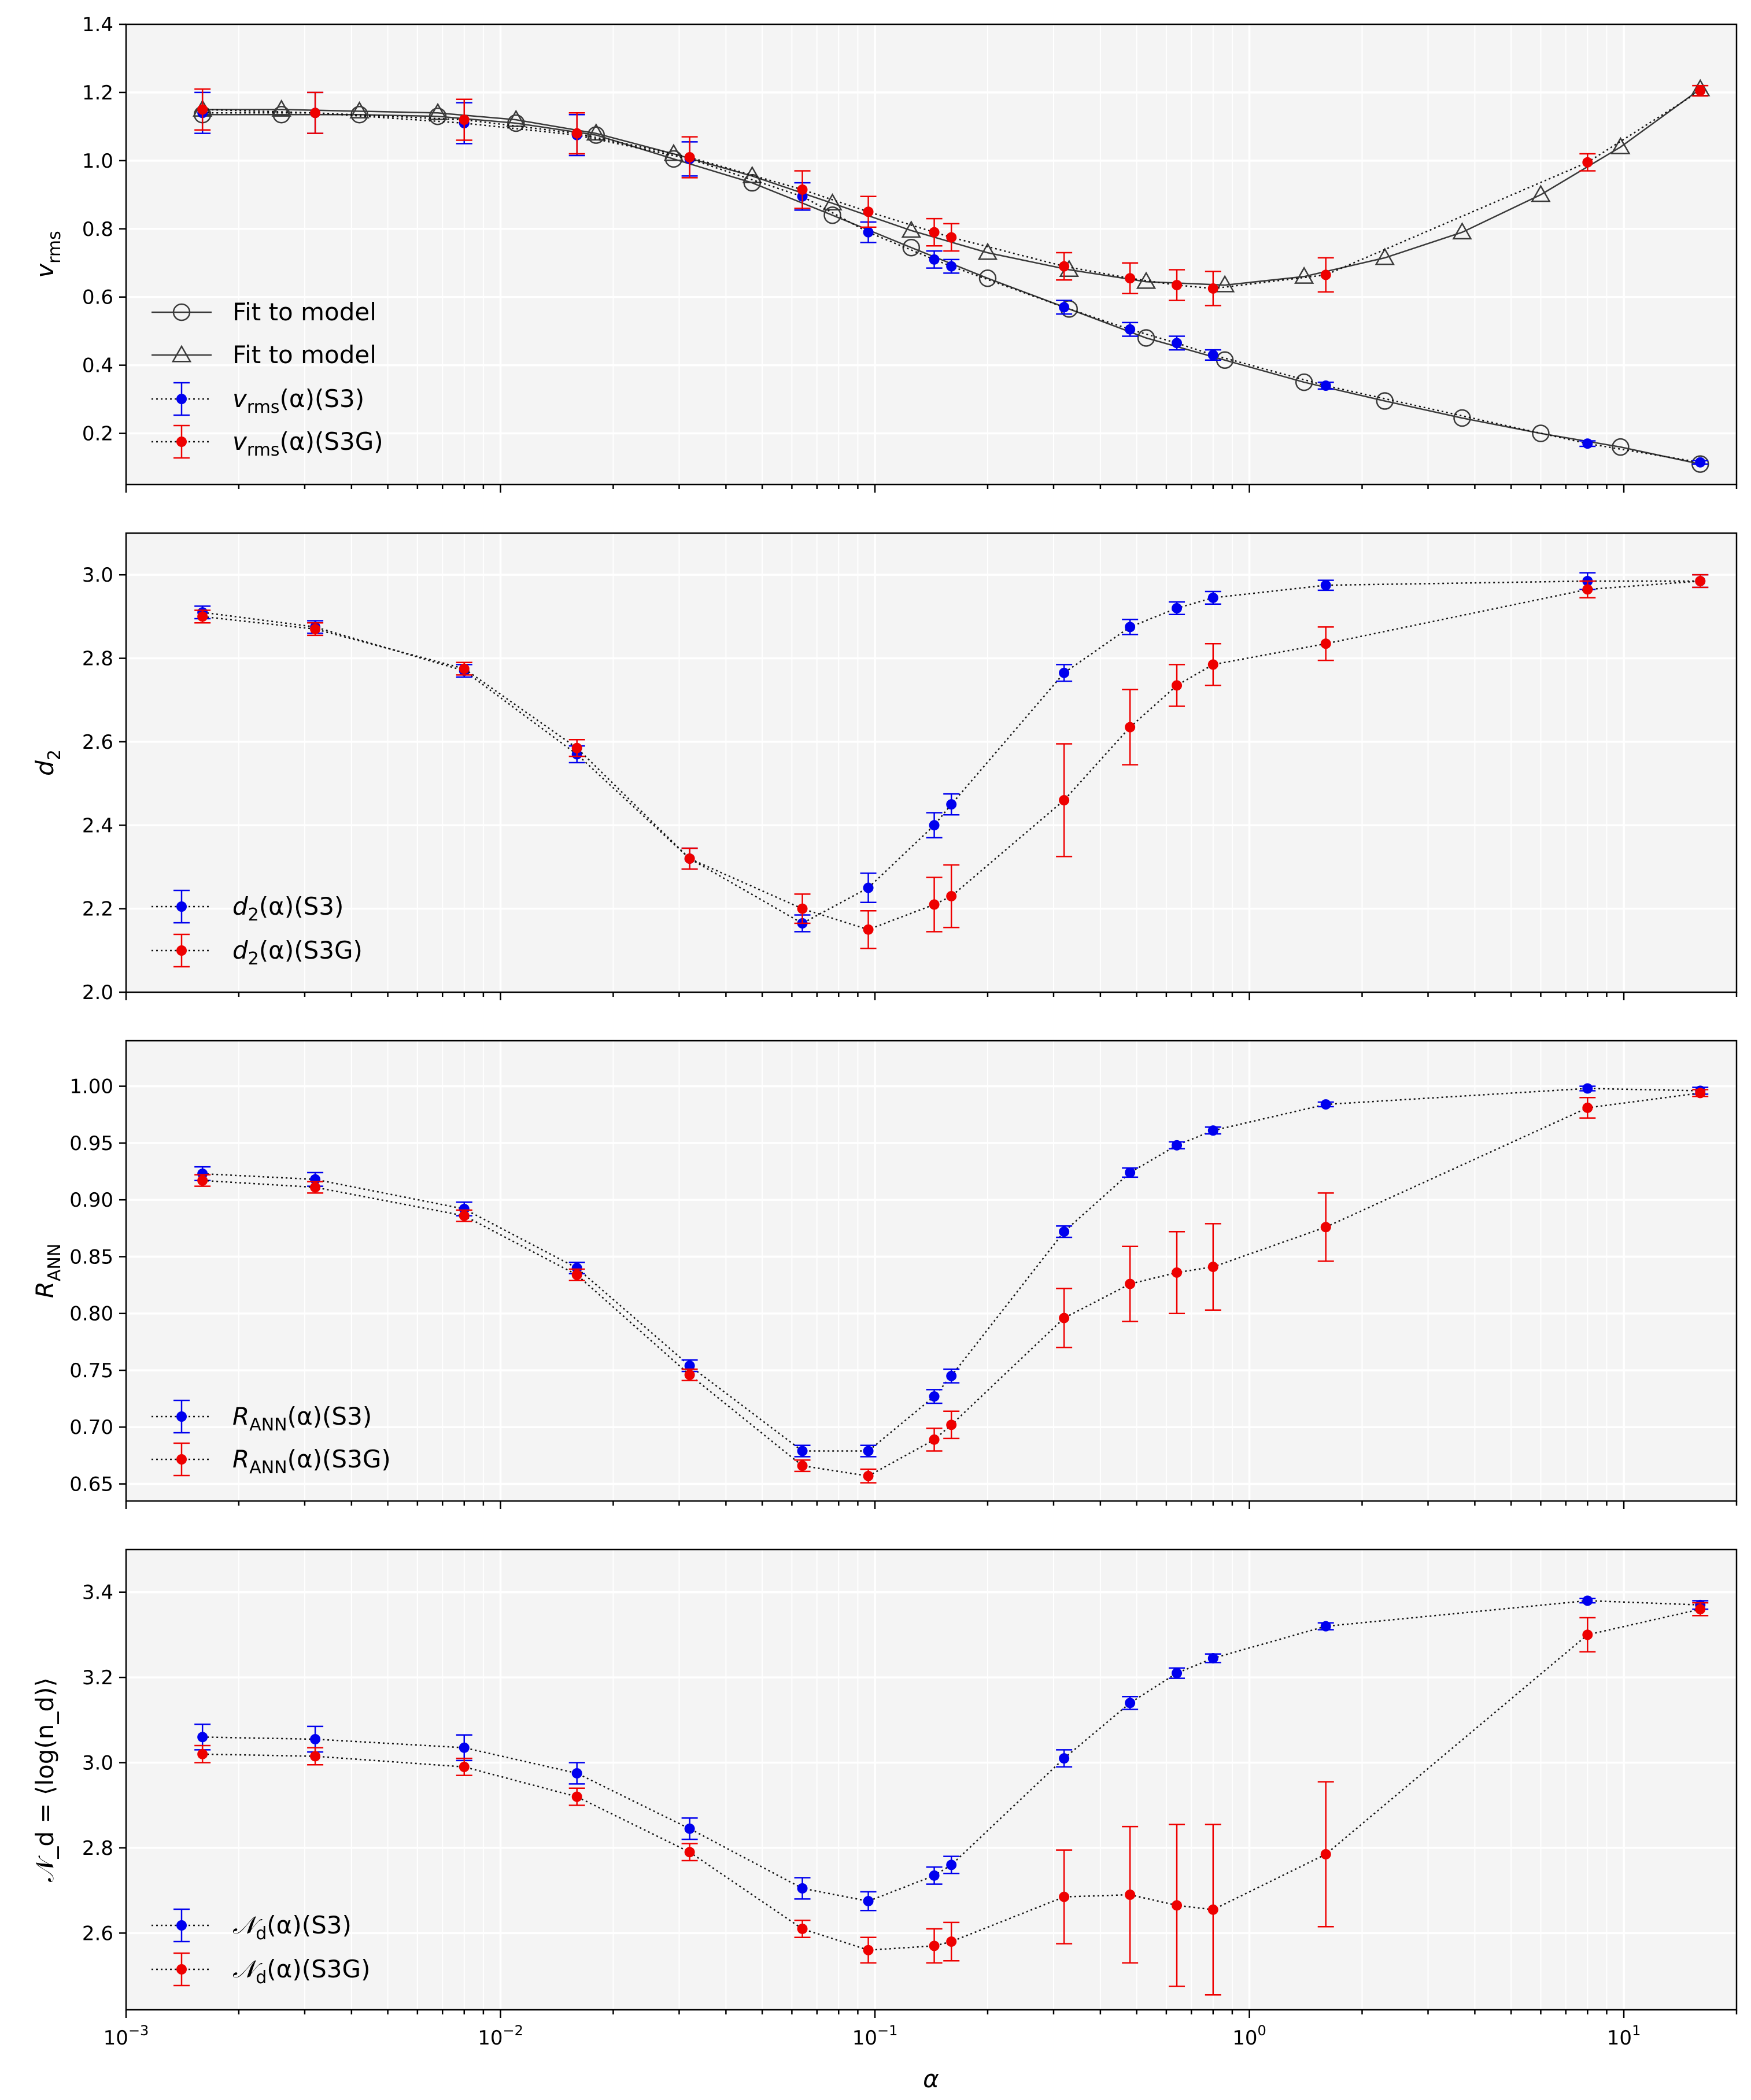  Describe the element at coordinates (48, 1271) in the screenshot. I see `y-axis-label: RANN` at that location.